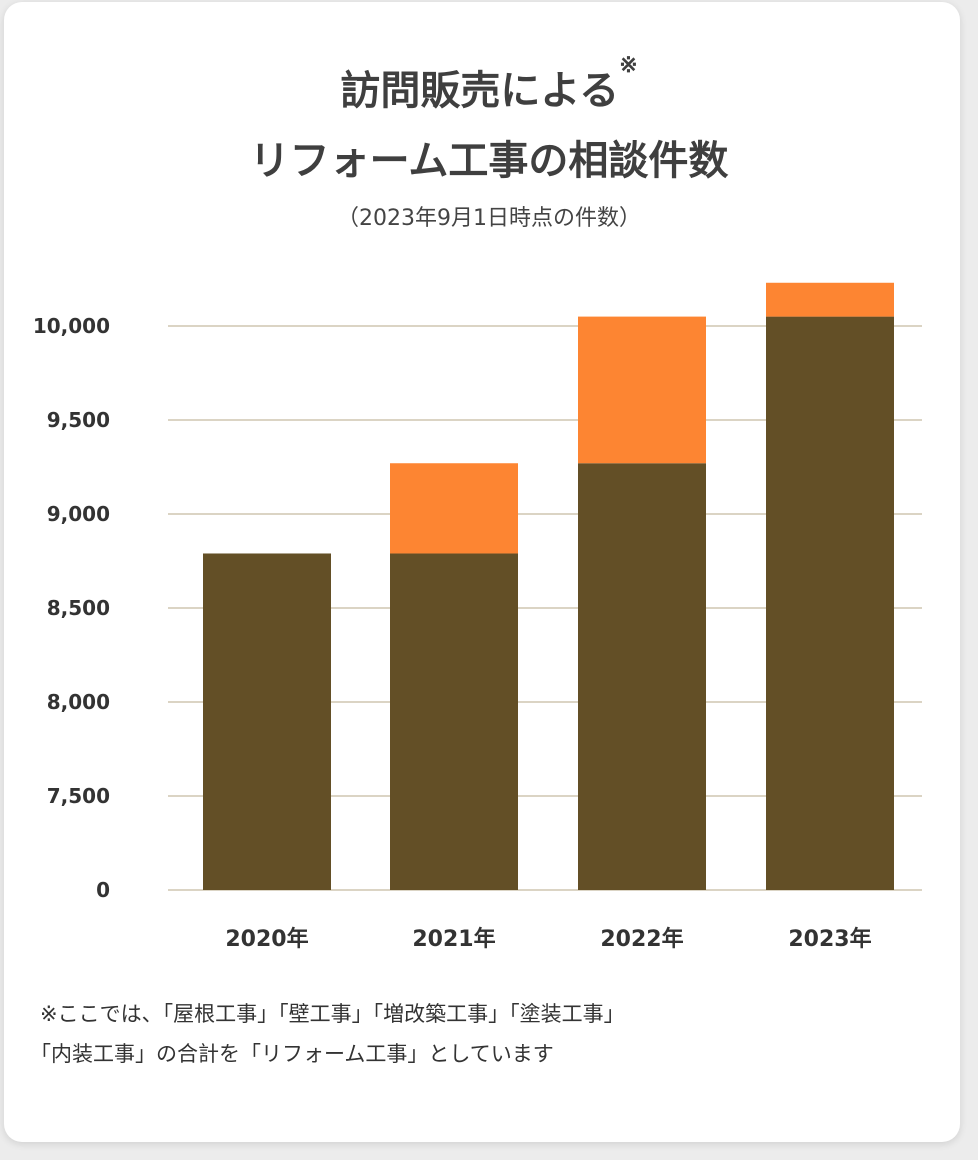 The height and width of the screenshot is (1160, 978). What do you see at coordinates (829, 939) in the screenshot?
I see `x-tick-label: 2023年` at bounding box center [829, 939].